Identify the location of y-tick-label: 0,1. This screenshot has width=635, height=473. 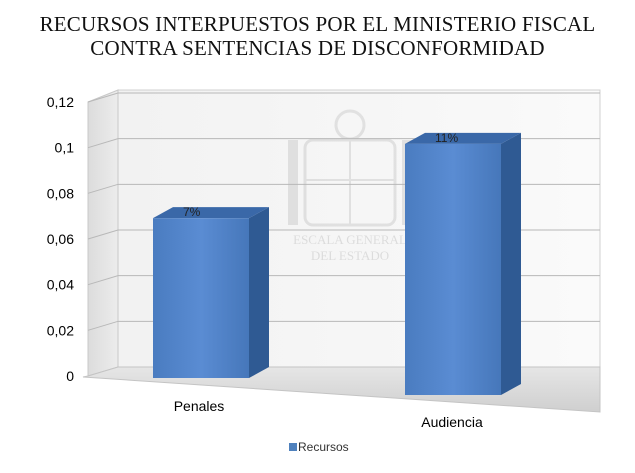
(65, 148).